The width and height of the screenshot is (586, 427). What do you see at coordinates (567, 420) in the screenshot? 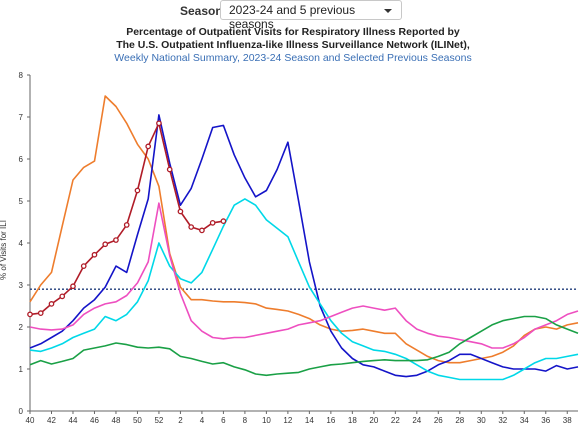
I see `x-tick-label: 38` at bounding box center [567, 420].